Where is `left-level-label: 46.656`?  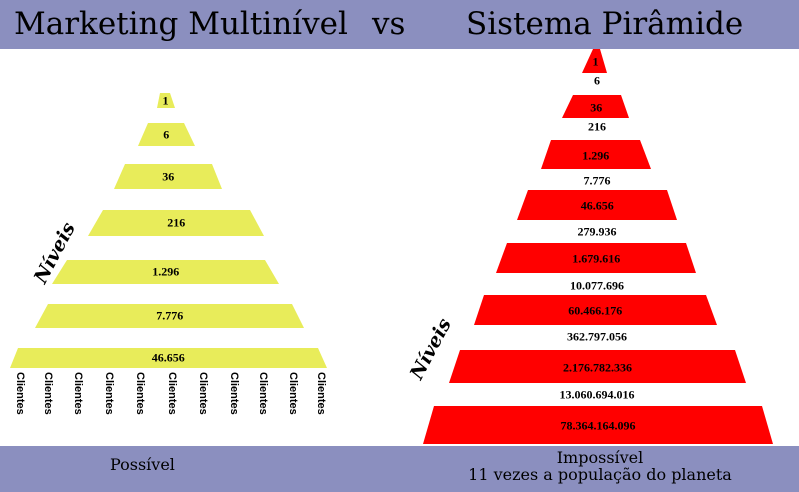
left-level-label: 46.656 is located at coordinates (168, 357).